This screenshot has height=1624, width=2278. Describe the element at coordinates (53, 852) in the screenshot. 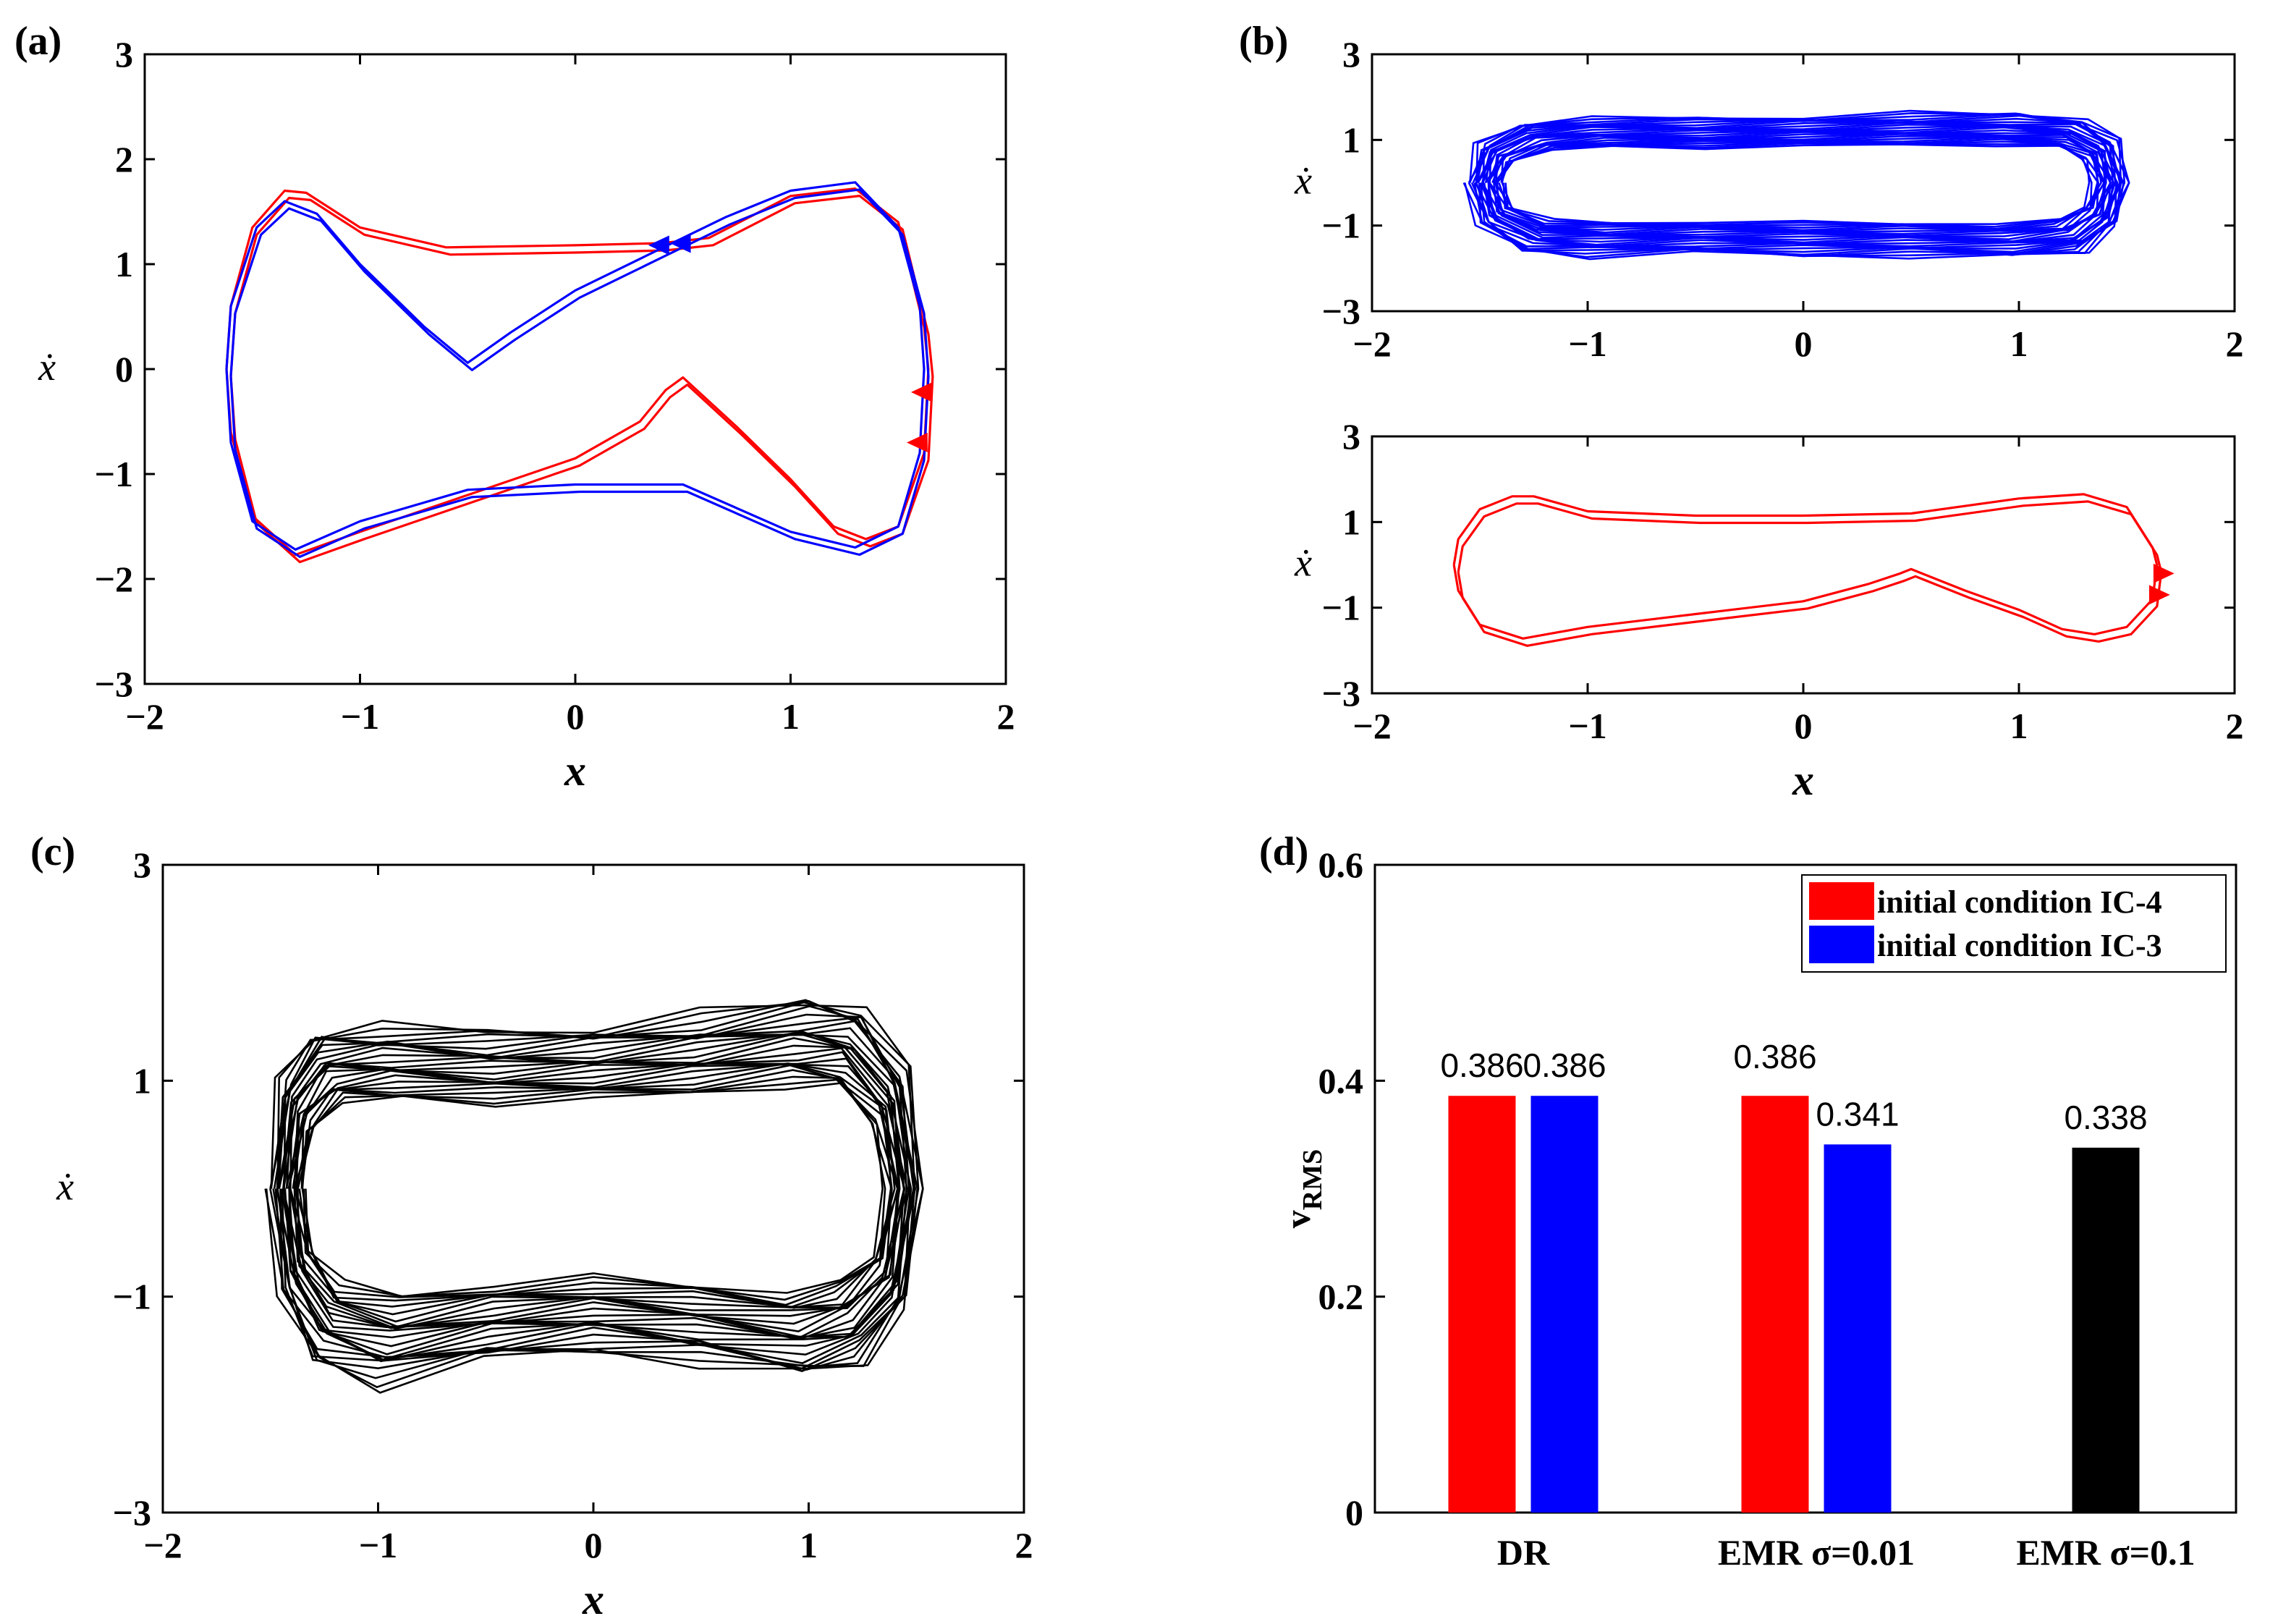

I see `panel-label-c: (c)` at that location.